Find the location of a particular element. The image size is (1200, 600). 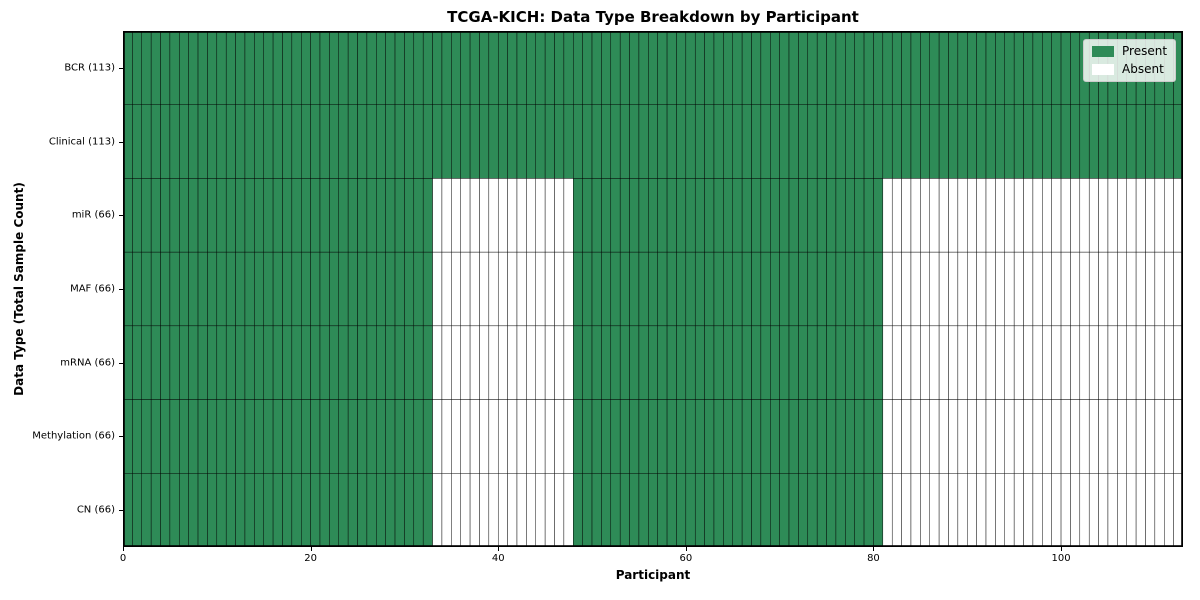

legend-label-present: Present is located at coordinates (1145, 51).